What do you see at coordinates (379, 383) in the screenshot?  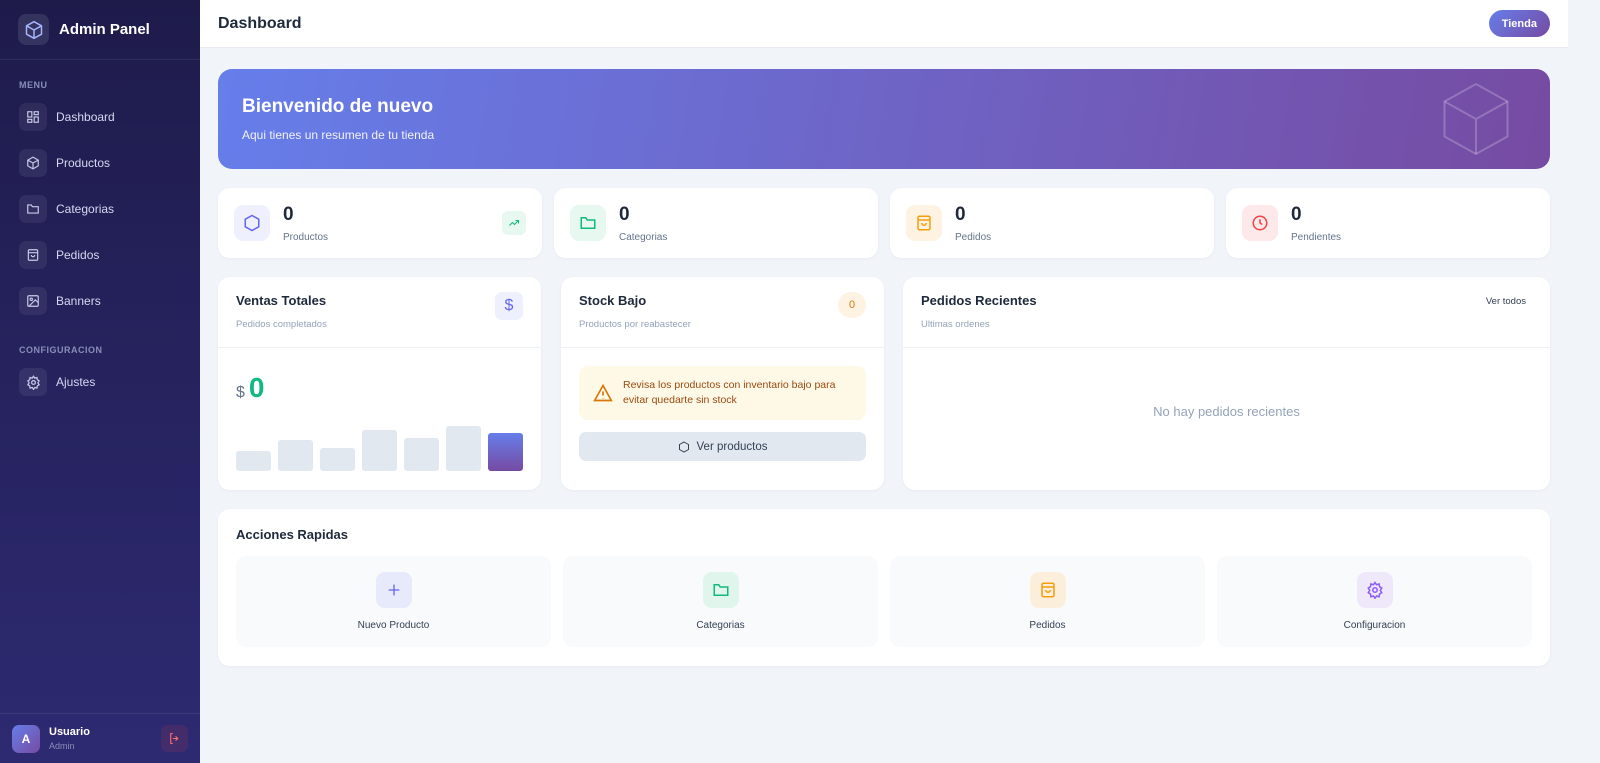 I see `sales-card: Ventas Totales Pedidos completados $ $0` at bounding box center [379, 383].